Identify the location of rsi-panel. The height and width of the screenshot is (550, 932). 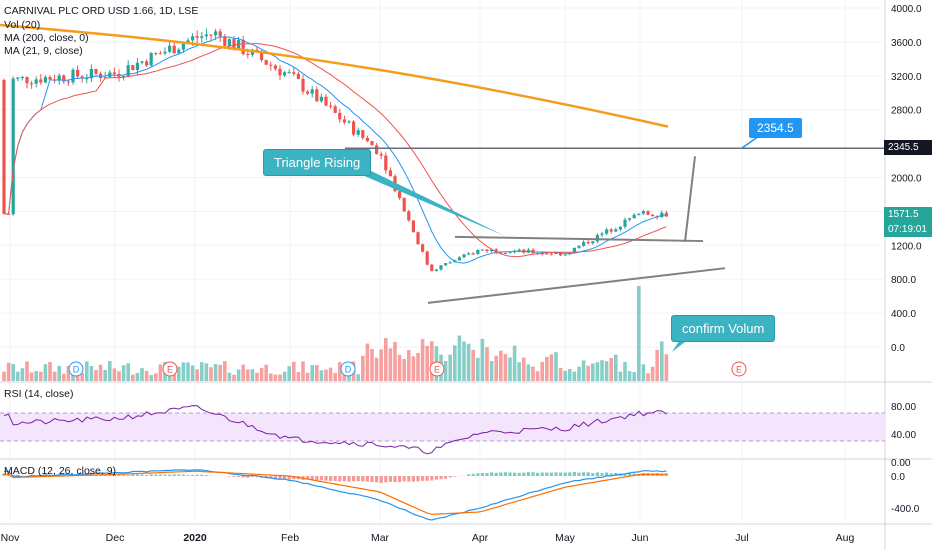
(442, 430).